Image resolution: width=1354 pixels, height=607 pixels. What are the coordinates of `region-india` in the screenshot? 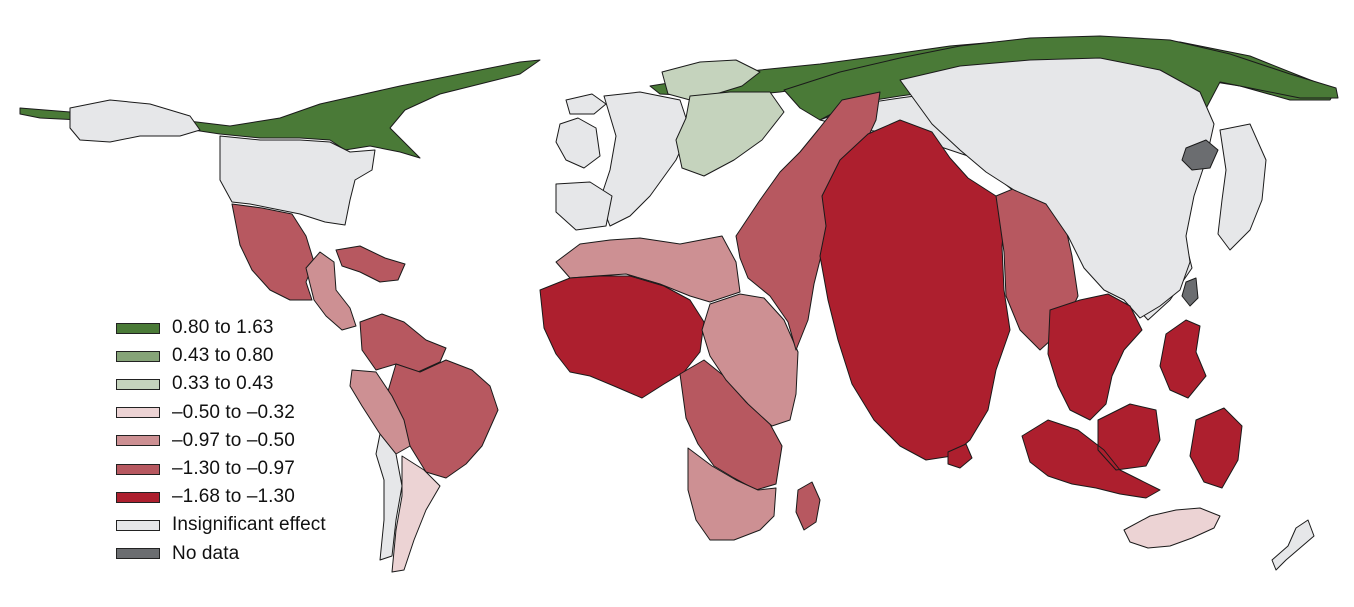 It's located at (915, 290).